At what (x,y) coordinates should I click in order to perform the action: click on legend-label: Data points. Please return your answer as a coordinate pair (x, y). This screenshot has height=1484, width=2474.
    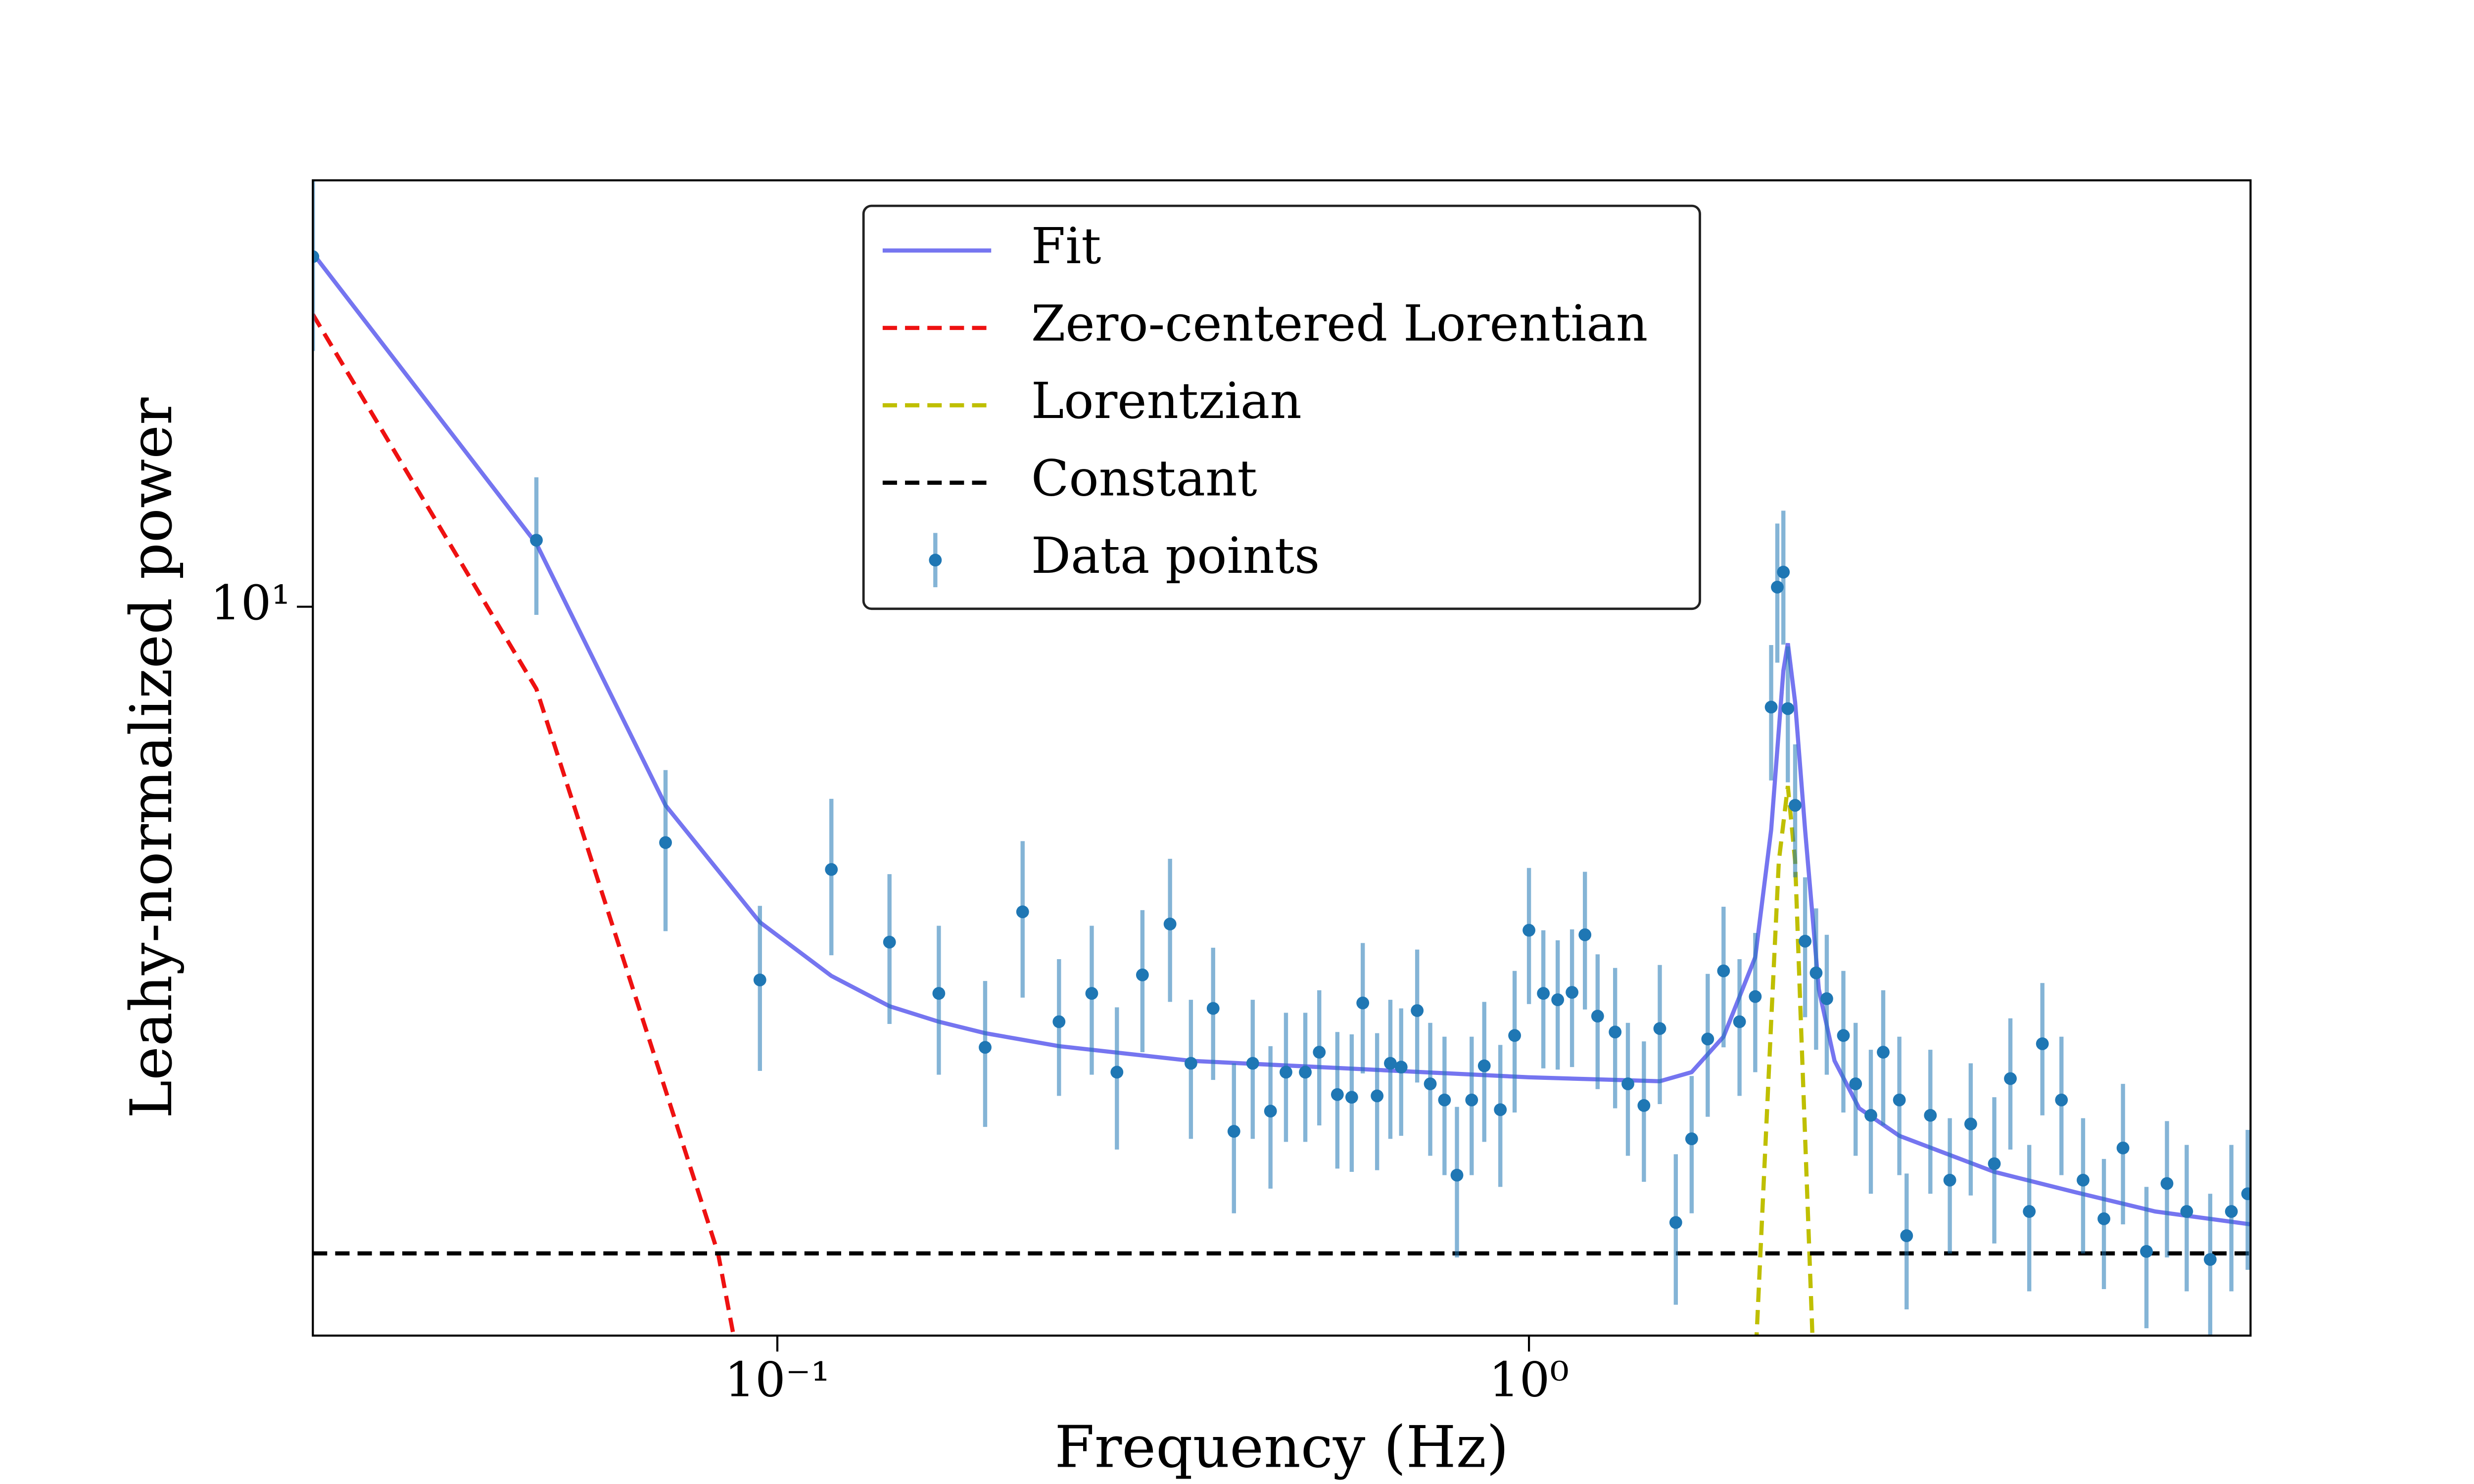
    Looking at the image, I should click on (1175, 556).